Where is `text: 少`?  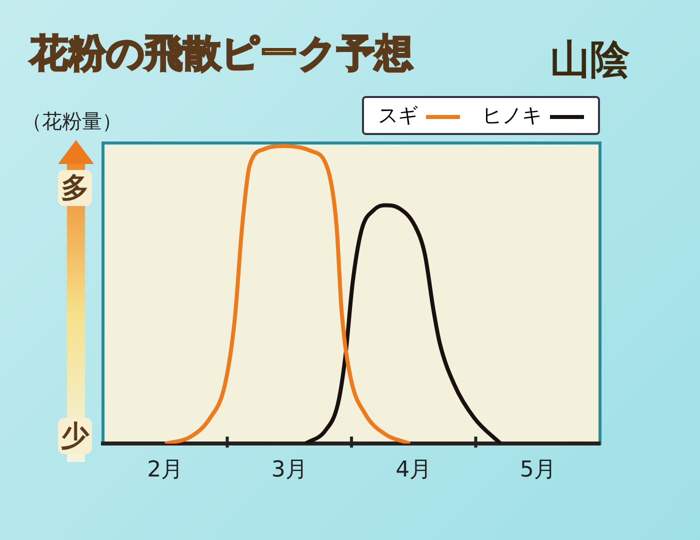
text: 少 is located at coordinates (75, 436).